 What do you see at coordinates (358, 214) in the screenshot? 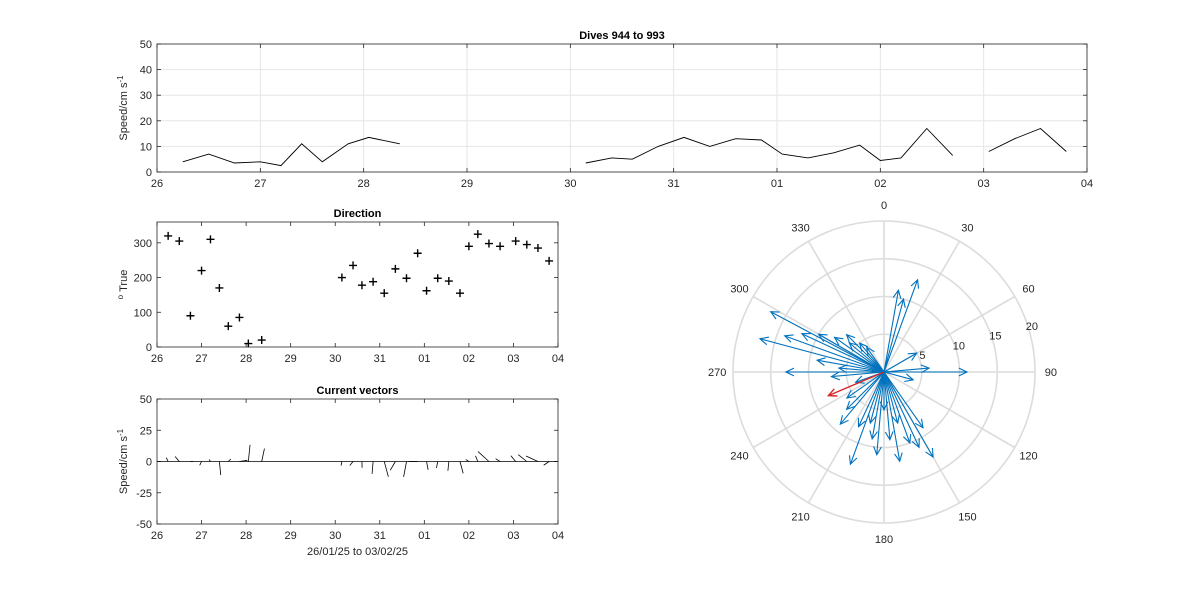
I see `chart-title: Direction` at bounding box center [358, 214].